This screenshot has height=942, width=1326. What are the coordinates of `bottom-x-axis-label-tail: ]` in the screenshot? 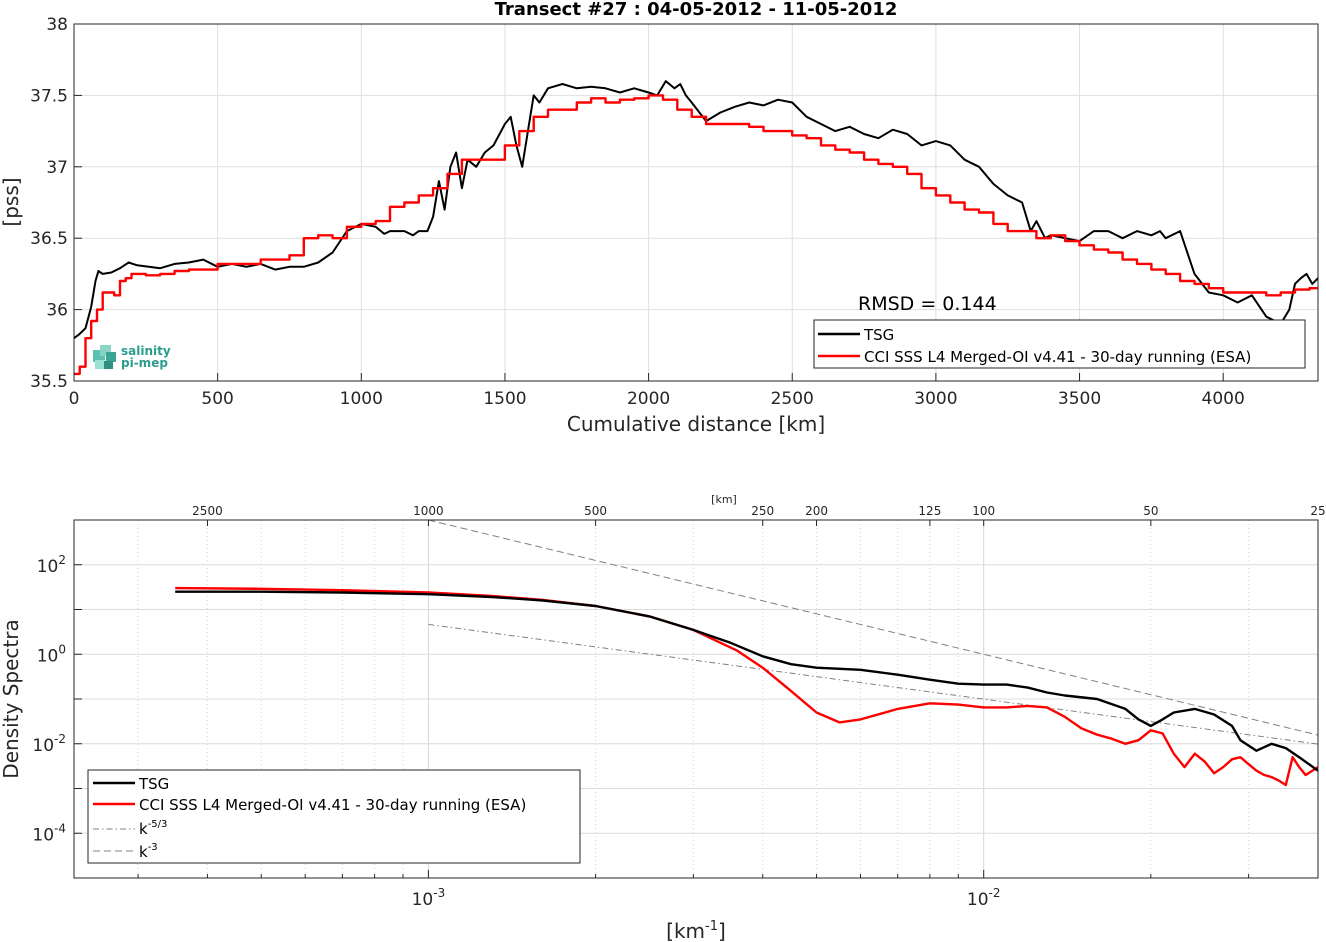 It's located at (722, 930).